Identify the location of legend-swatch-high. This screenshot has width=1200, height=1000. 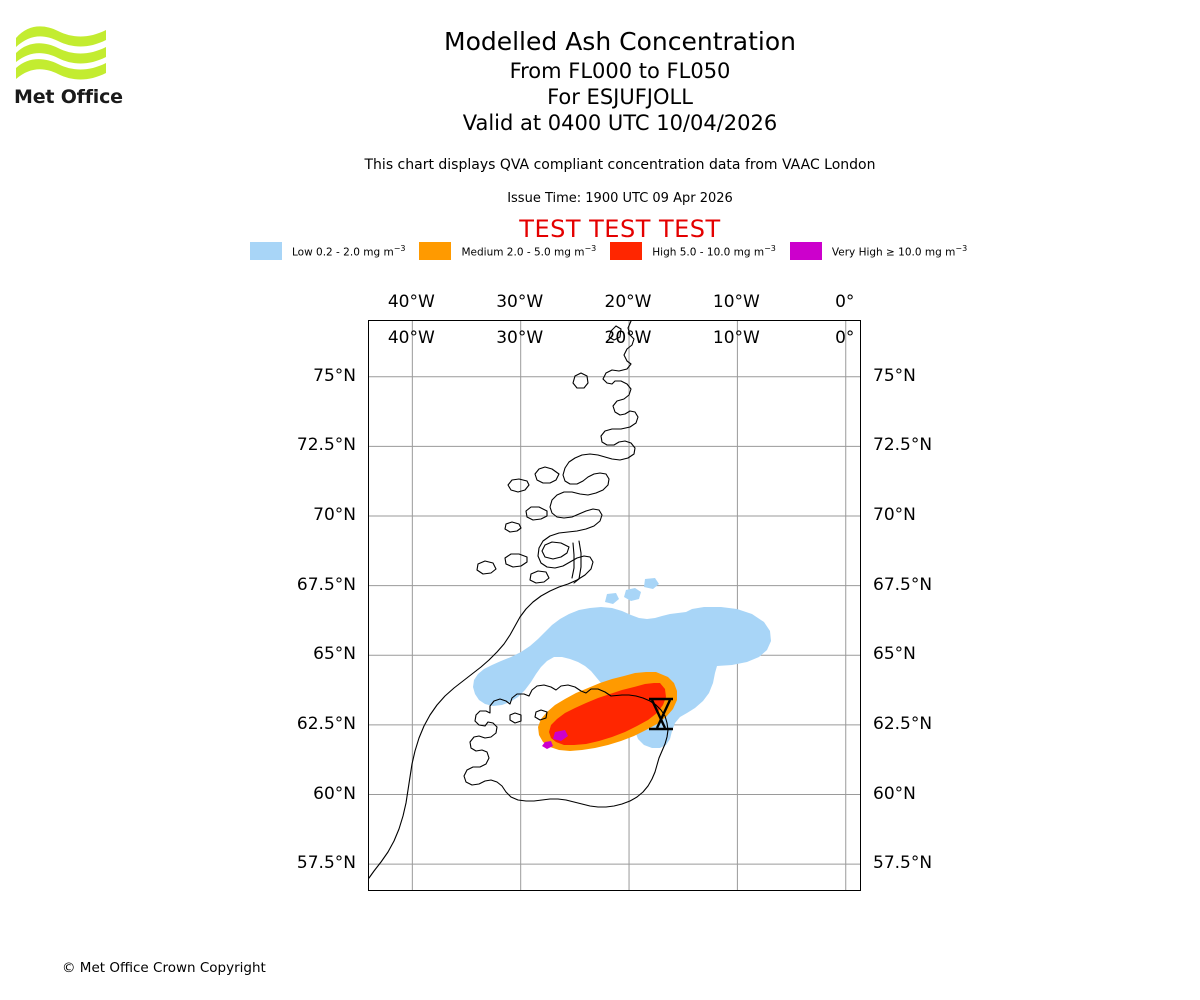
(626, 251).